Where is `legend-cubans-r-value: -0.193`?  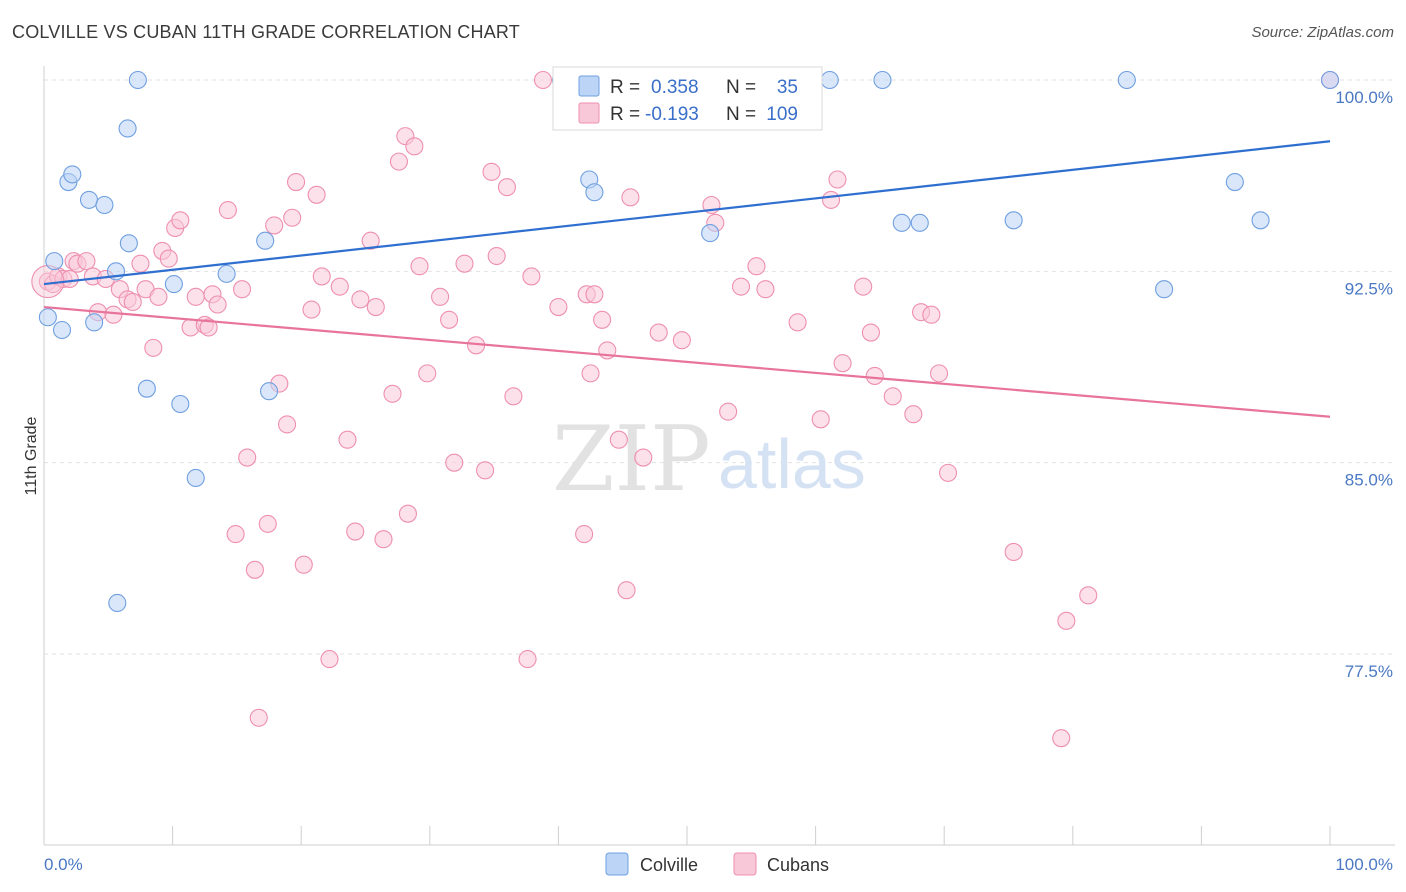 legend-cubans-r-value: -0.193 is located at coordinates (672, 114).